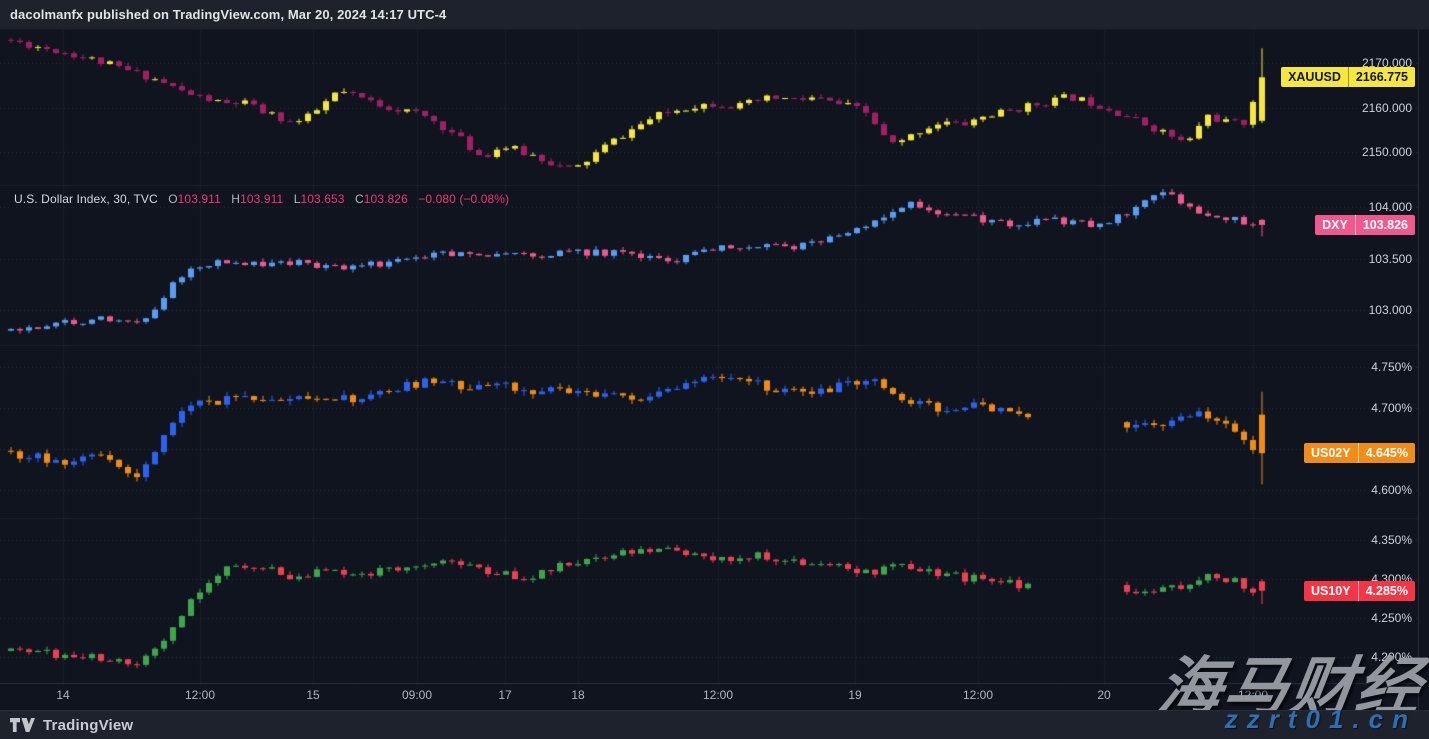 The image size is (1429, 739). I want to click on badge-symbol: XAUUSD, so click(1314, 77).